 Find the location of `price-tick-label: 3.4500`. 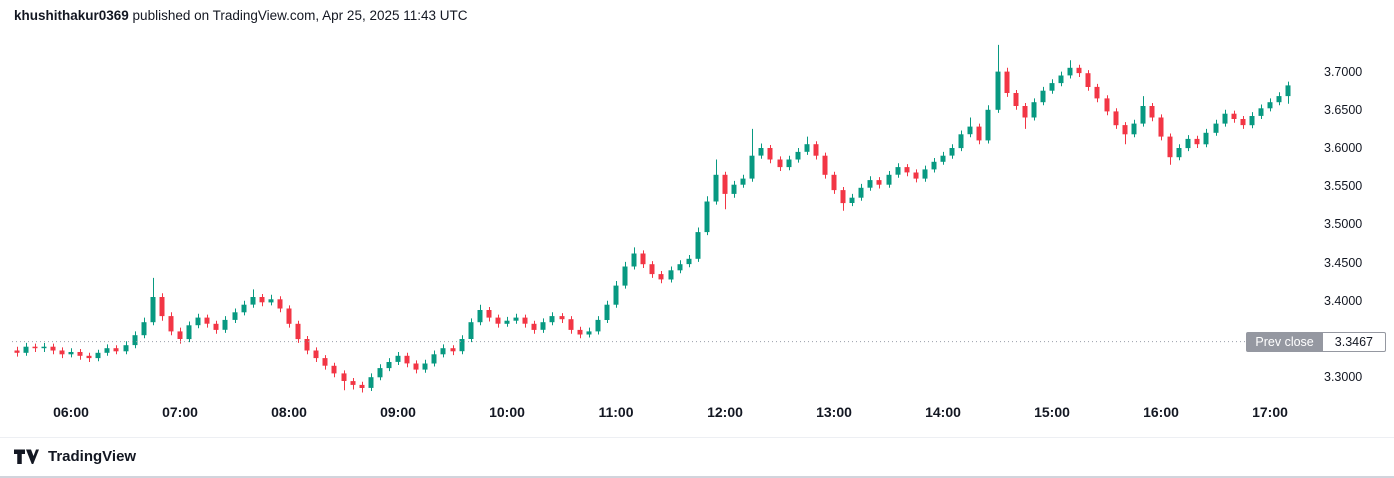

price-tick-label: 3.4500 is located at coordinates (1343, 263).